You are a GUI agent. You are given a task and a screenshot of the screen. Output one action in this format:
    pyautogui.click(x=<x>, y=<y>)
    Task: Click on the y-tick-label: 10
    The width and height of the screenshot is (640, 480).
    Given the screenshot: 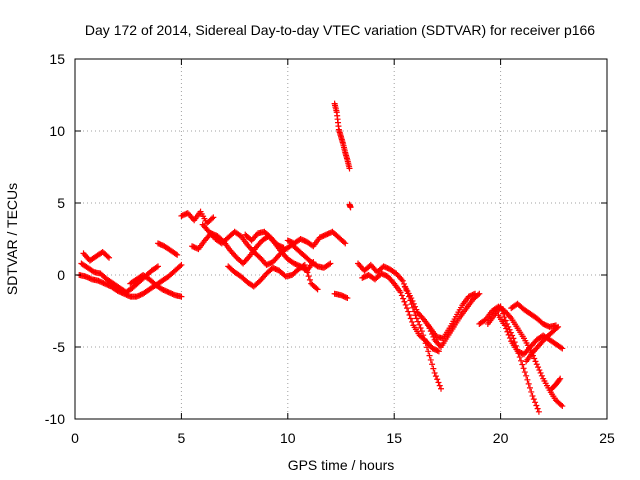 What is the action you would take?
    pyautogui.click(x=57, y=131)
    